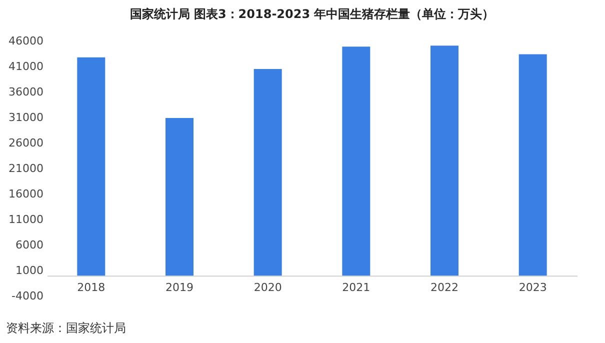  What do you see at coordinates (30, 270) in the screenshot?
I see `y-tick-label: 1000` at bounding box center [30, 270].